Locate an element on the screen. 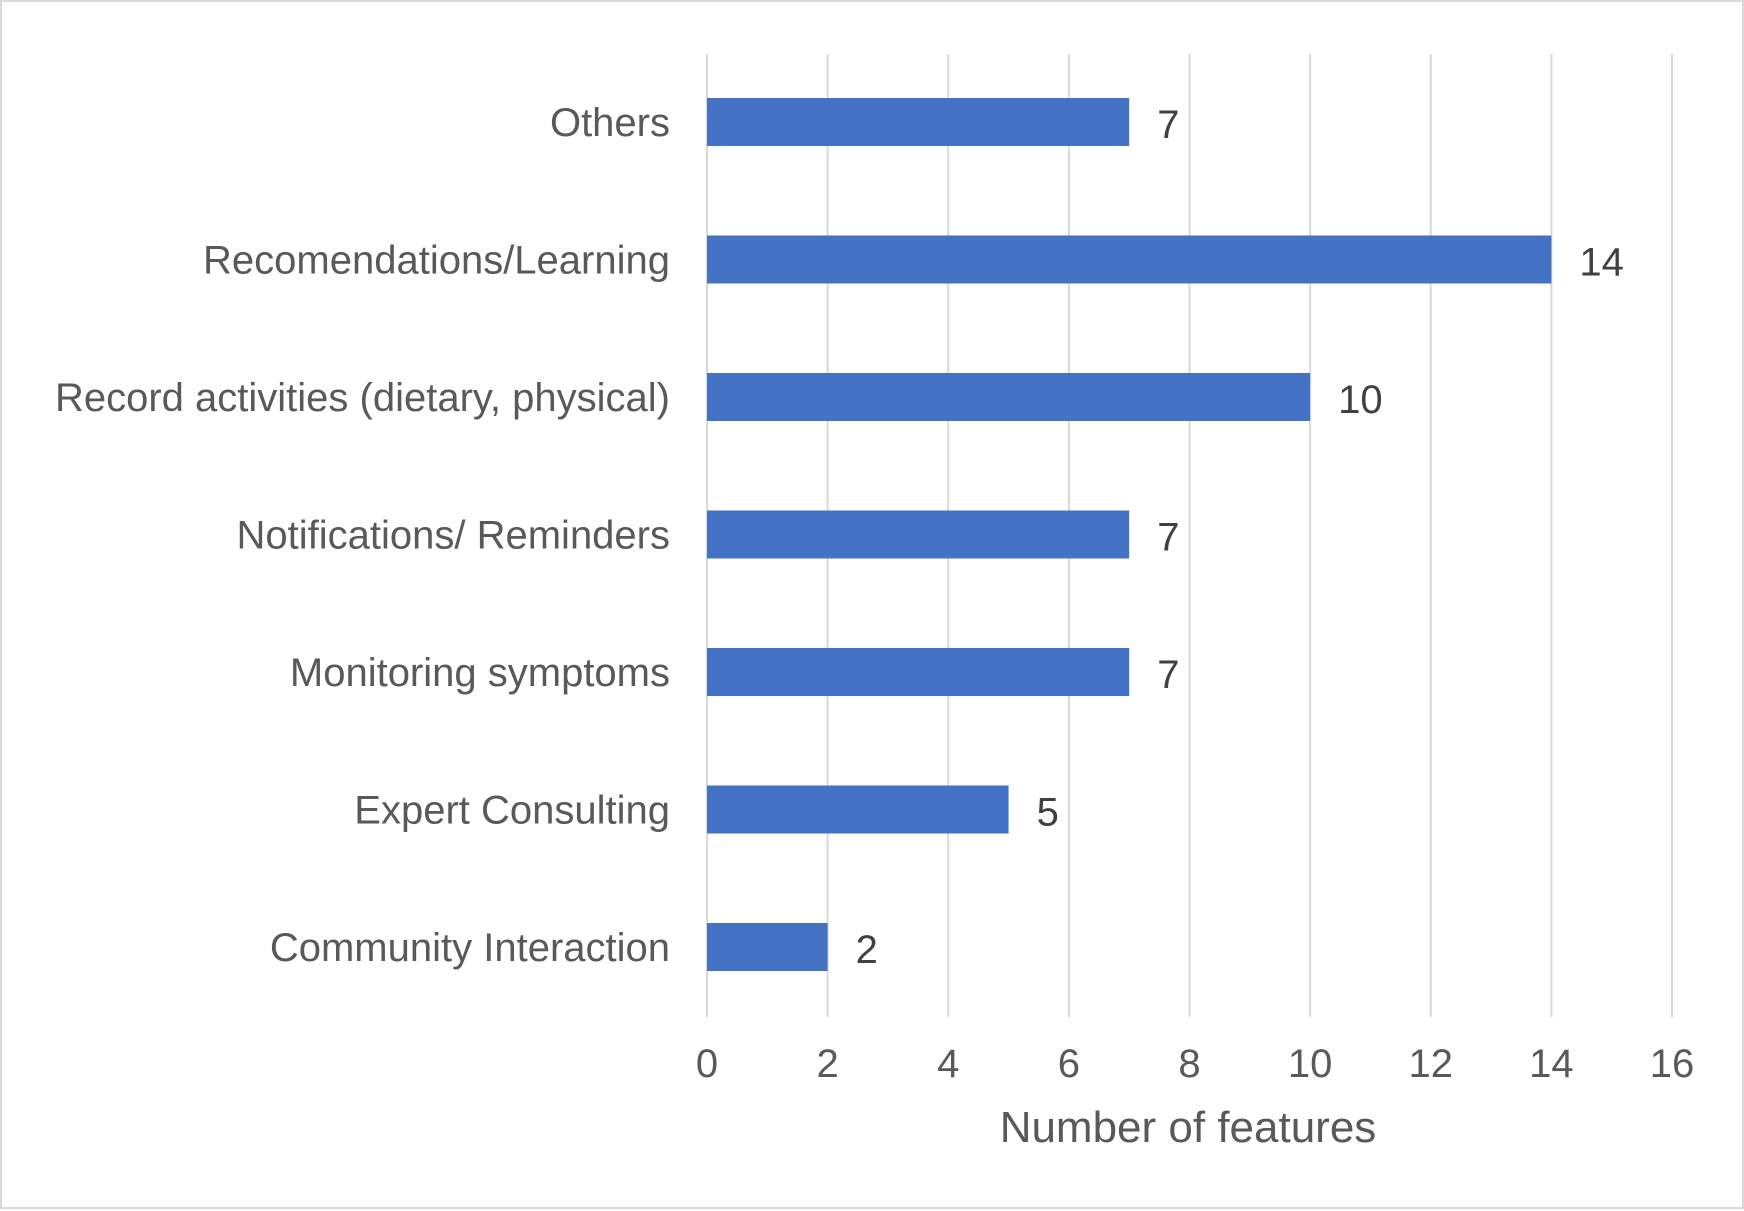 Image resolution: width=1744 pixels, height=1211 pixels. x-tick-label: 16 is located at coordinates (1672, 1064).